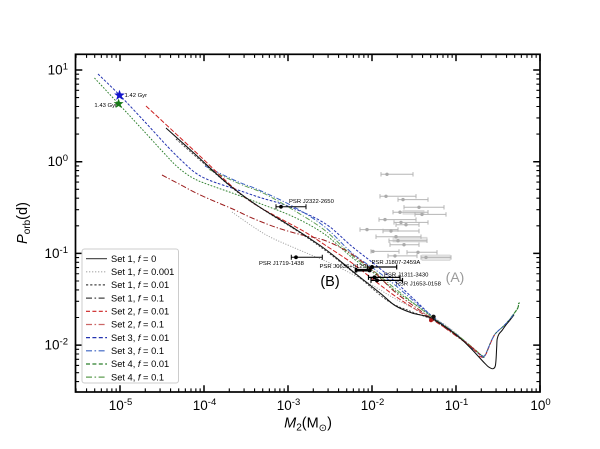  Describe the element at coordinates (343, 267) in the screenshot. I see `svg-text: PSR J0636+5129` at that location.